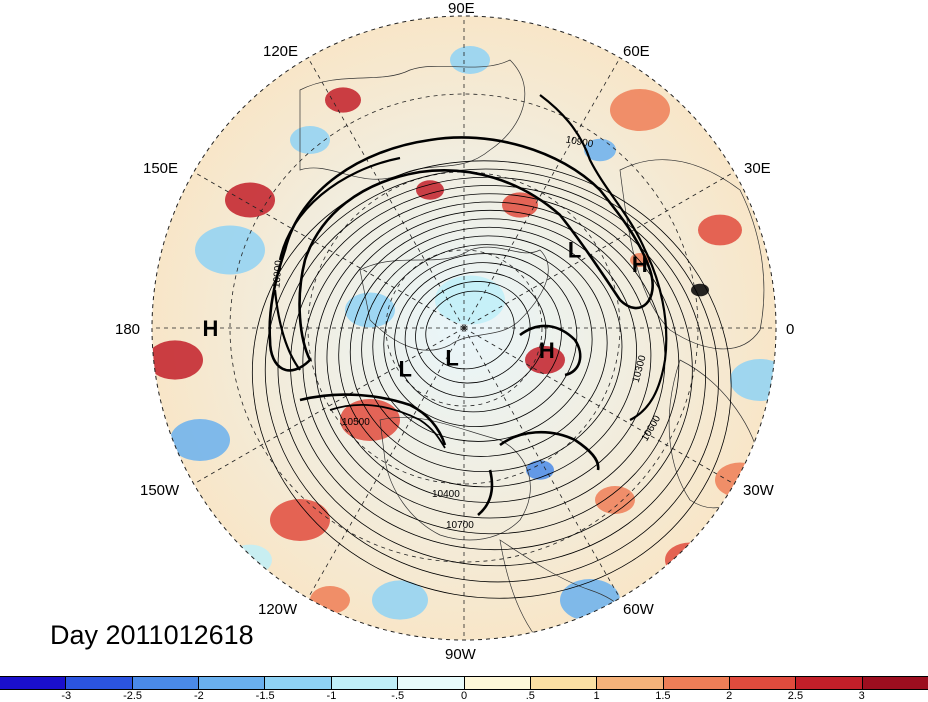 The width and height of the screenshot is (928, 702). What do you see at coordinates (446, 494) in the screenshot?
I see `contour-label: 10400` at bounding box center [446, 494].